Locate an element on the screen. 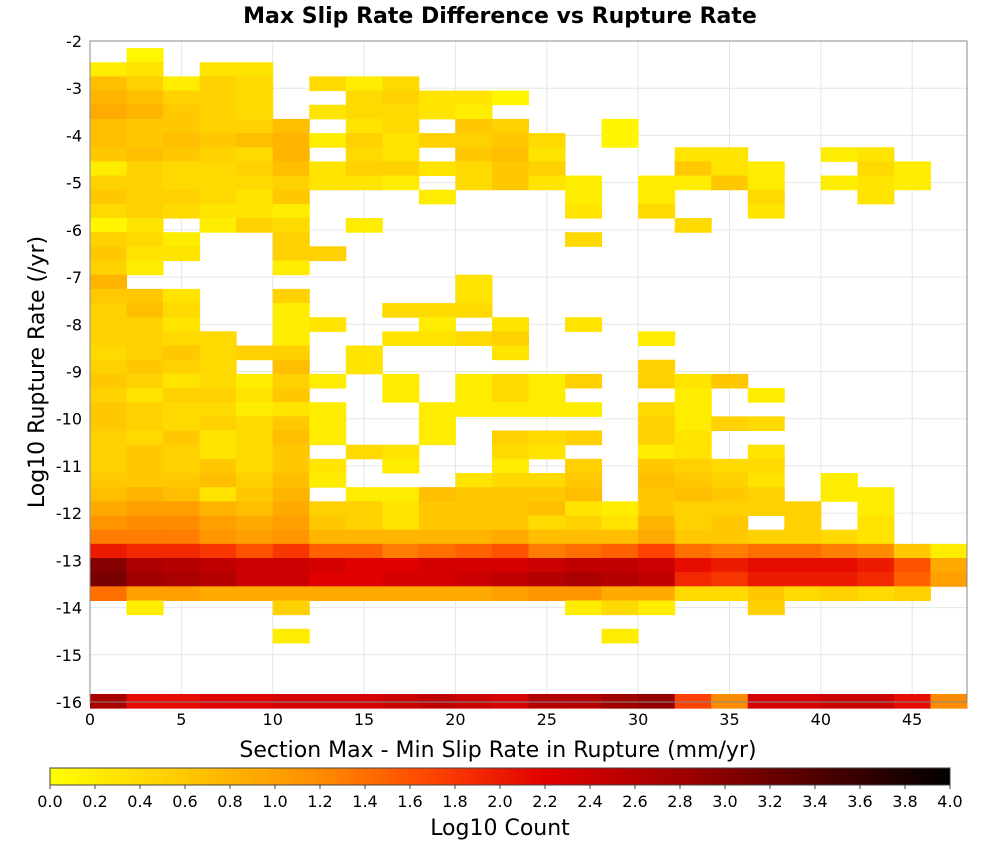  x-tick-label: 0 is located at coordinates (90, 719).